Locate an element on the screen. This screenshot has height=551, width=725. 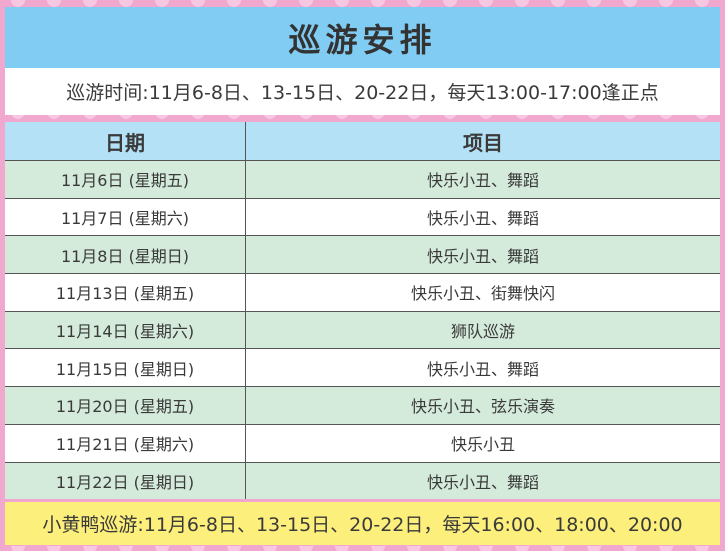
table-row: 11月14日 (星期六) 狮队巡游 is located at coordinates (362, 330).